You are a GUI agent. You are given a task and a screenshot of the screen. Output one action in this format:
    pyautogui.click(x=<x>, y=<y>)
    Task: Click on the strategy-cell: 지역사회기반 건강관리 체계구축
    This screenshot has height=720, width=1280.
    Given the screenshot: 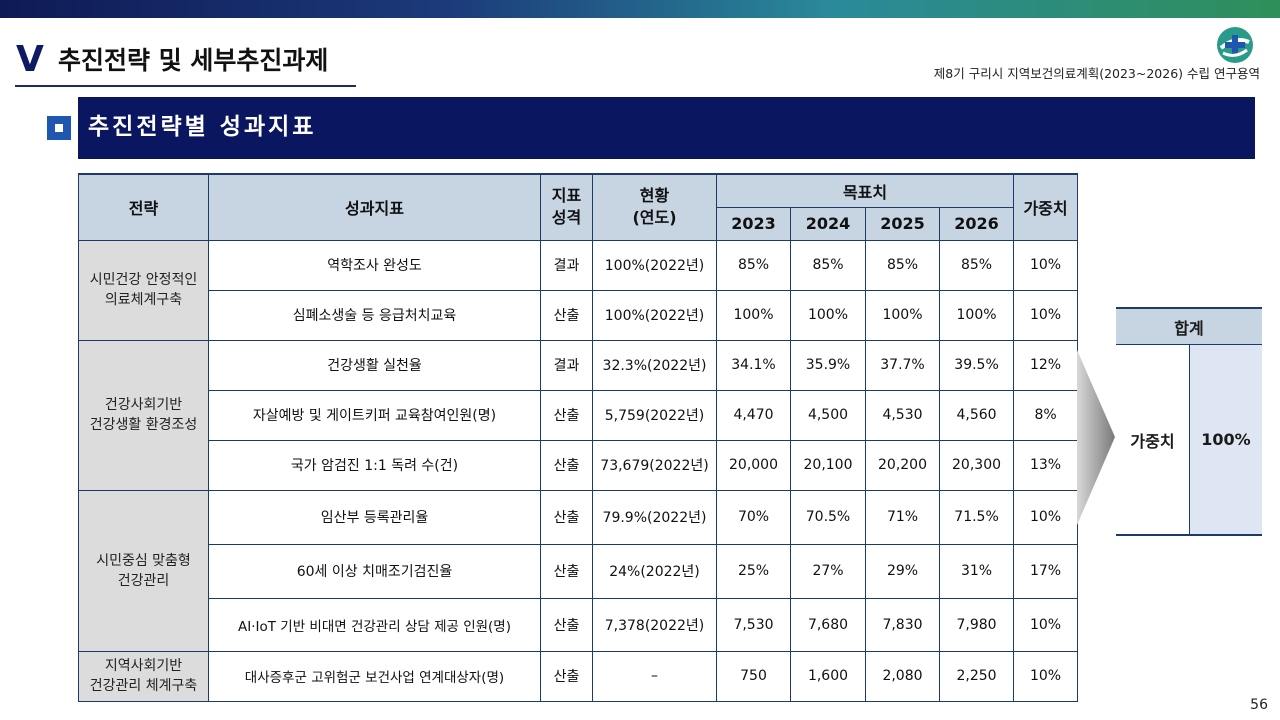 What is the action you would take?
    pyautogui.click(x=143, y=676)
    